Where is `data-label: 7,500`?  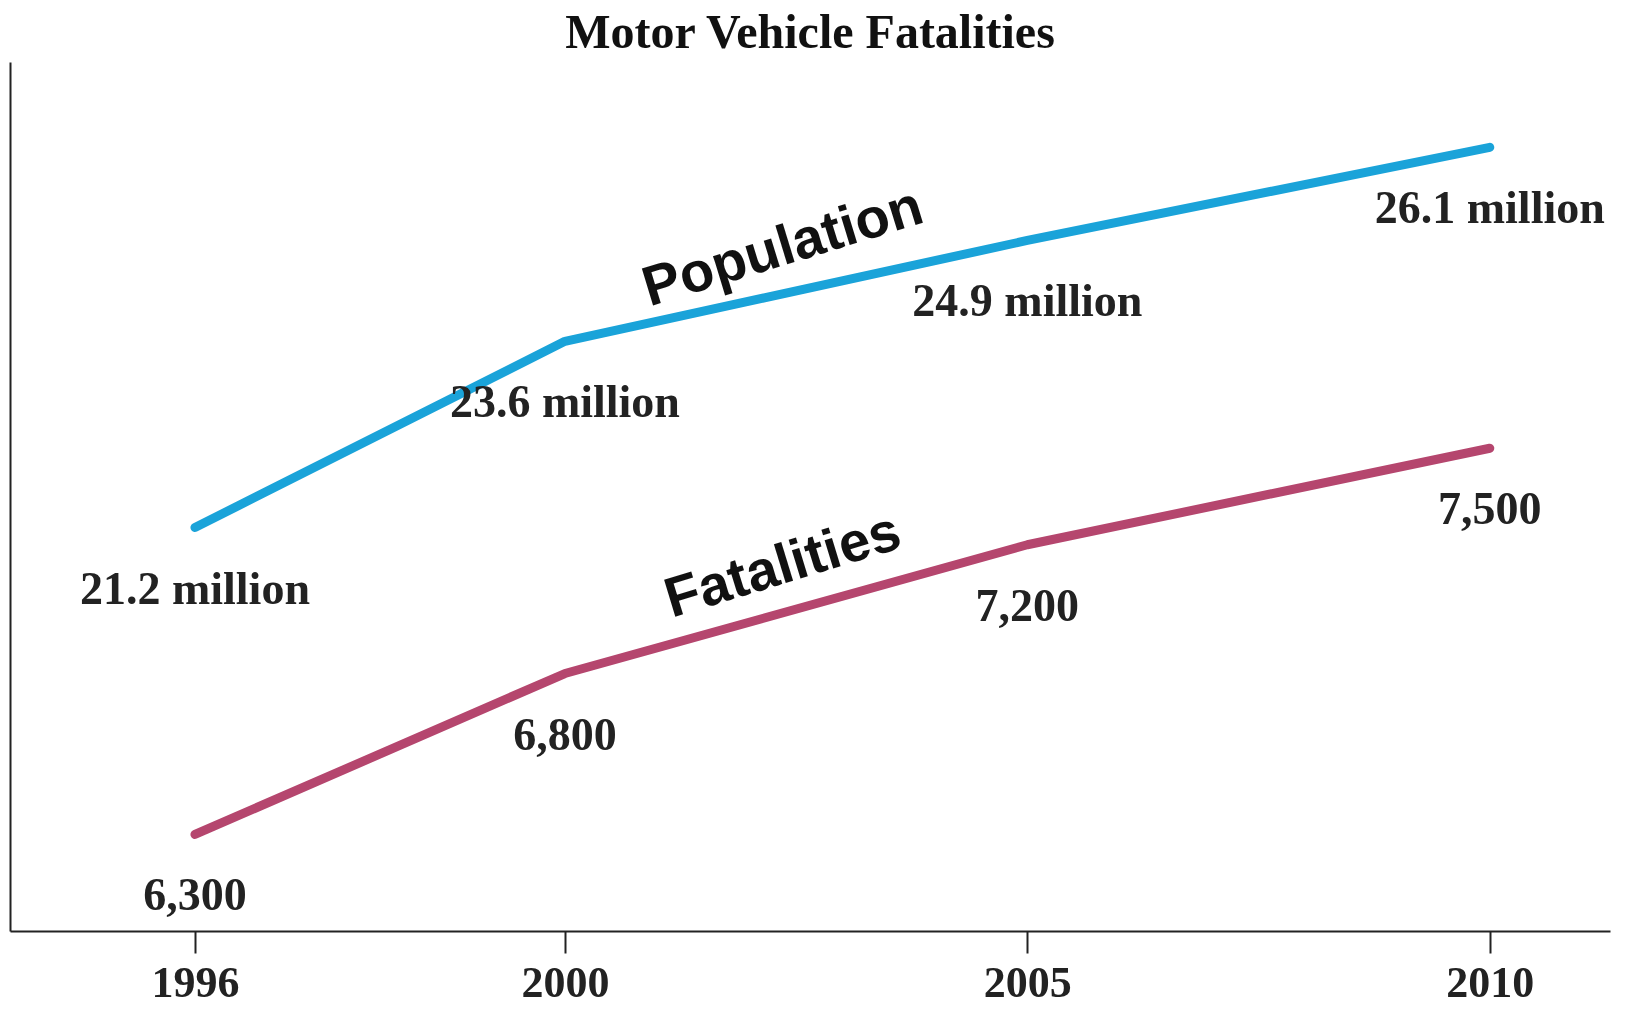 data-label: 7,500 is located at coordinates (1490, 509).